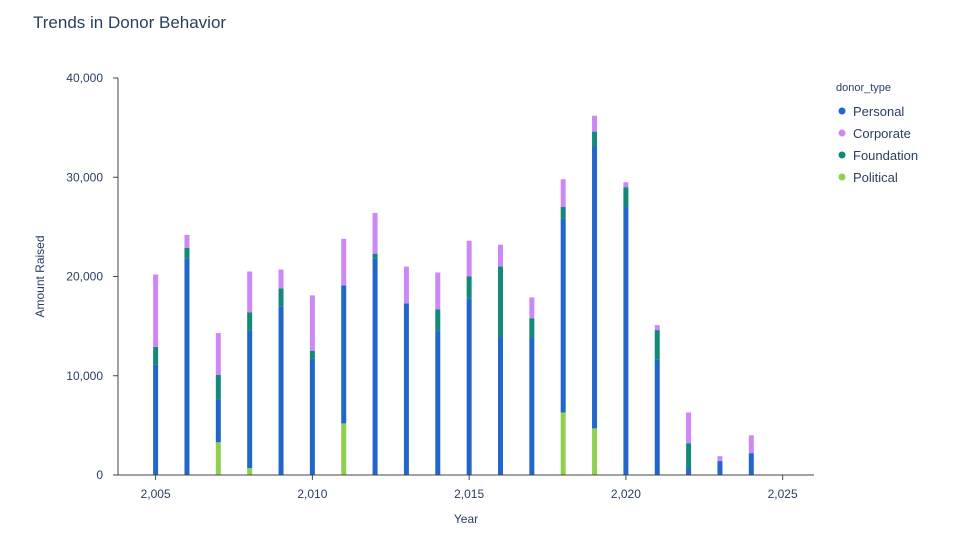 Image resolution: width=958 pixels, height=556 pixels. Describe the element at coordinates (563, 443) in the screenshot. I see `bar-political-2018` at that location.